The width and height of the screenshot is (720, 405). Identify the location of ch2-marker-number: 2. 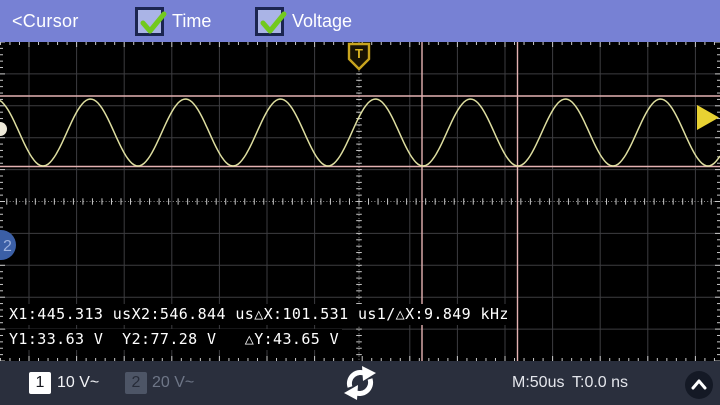
(7, 246).